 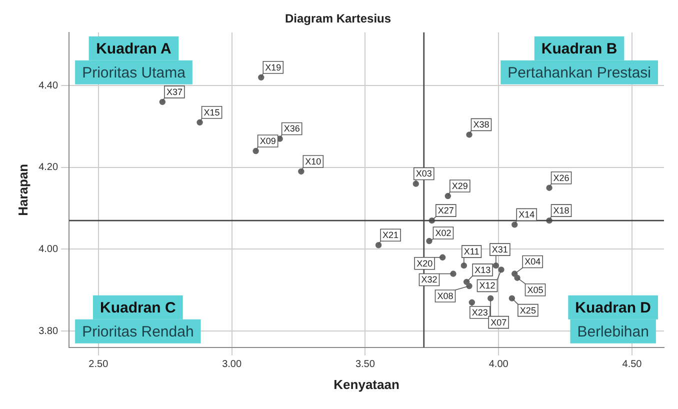 I want to click on chart-title: Diagram Kartesius, so click(x=338, y=19).